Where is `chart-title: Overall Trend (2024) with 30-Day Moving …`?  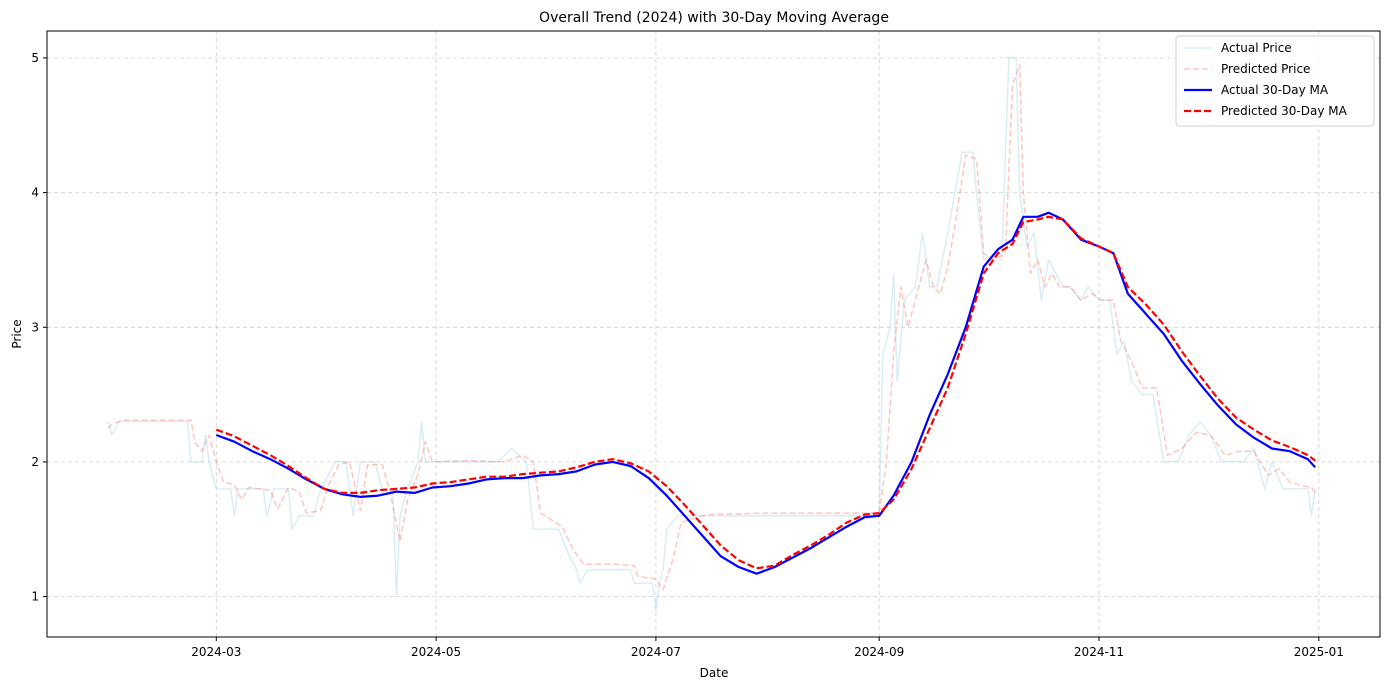
chart-title: Overall Trend (2024) with 30-Day Moving … is located at coordinates (714, 18).